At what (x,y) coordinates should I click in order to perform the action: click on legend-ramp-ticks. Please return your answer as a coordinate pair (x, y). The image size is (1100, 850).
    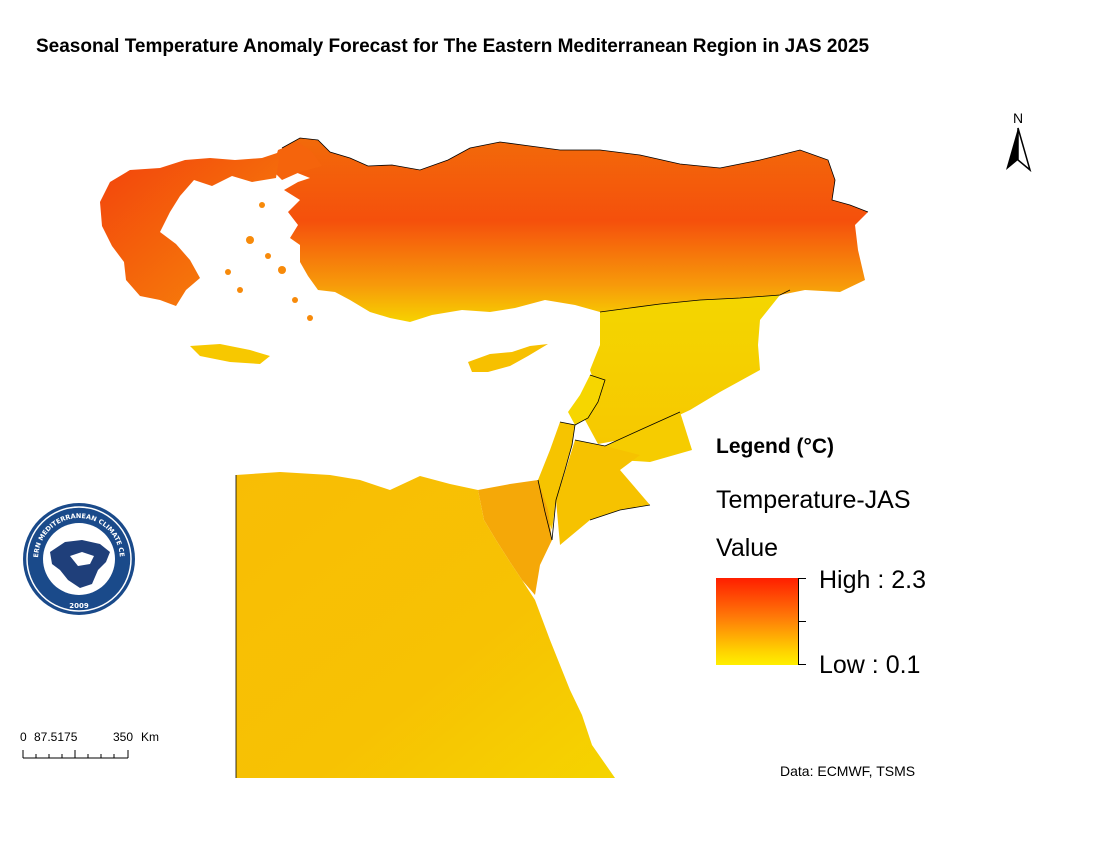
    Looking at the image, I should click on (802, 621).